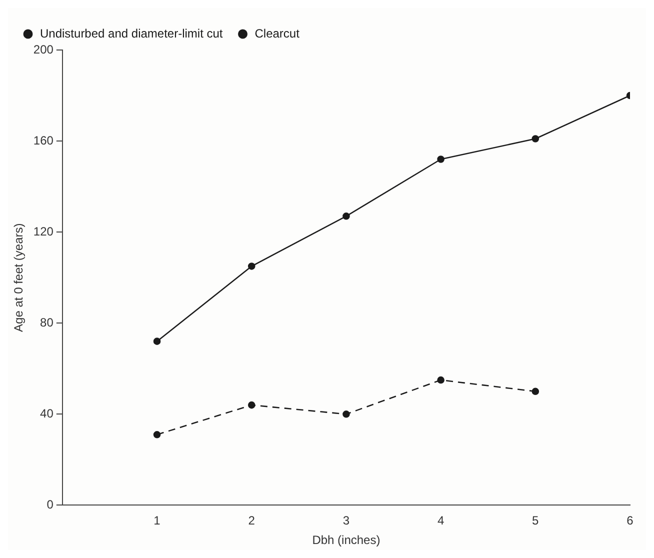 The image size is (654, 558). I want to click on x-tick-label: 3, so click(346, 521).